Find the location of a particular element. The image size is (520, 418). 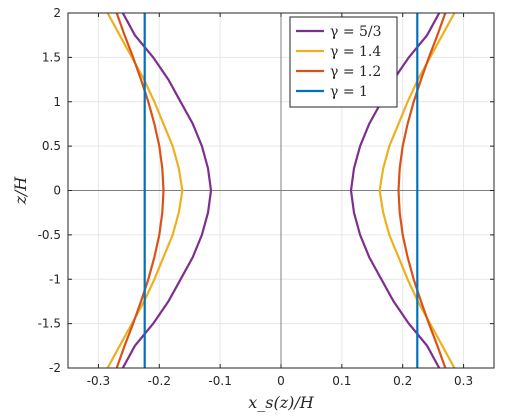

x-axis-label: x_s(z)/H is located at coordinates (281, 402).